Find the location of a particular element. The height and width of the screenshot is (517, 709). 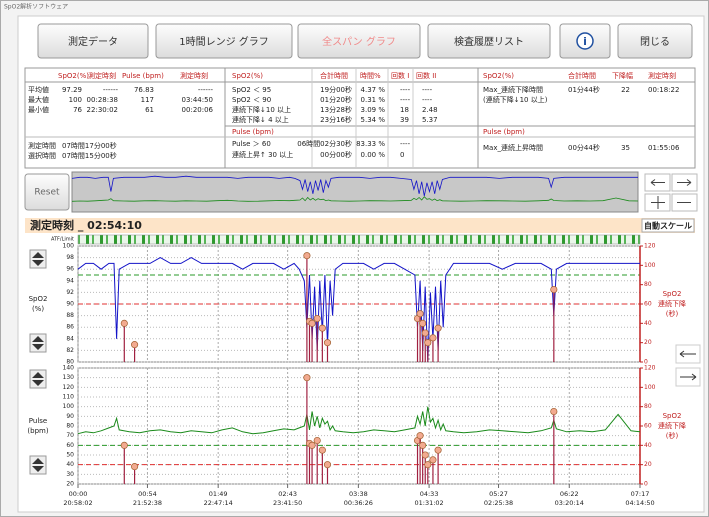

y-tick-label: 88 is located at coordinates (70, 315).